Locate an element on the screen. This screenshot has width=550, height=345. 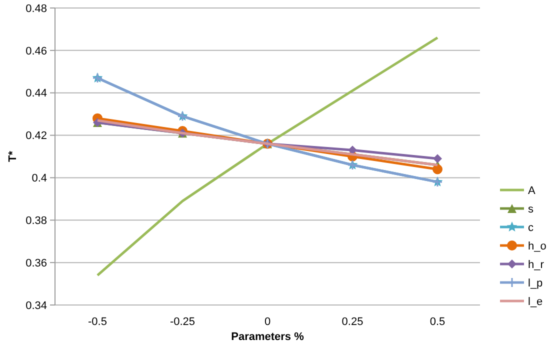
x-axis-title: Parameters % is located at coordinates (267, 337).